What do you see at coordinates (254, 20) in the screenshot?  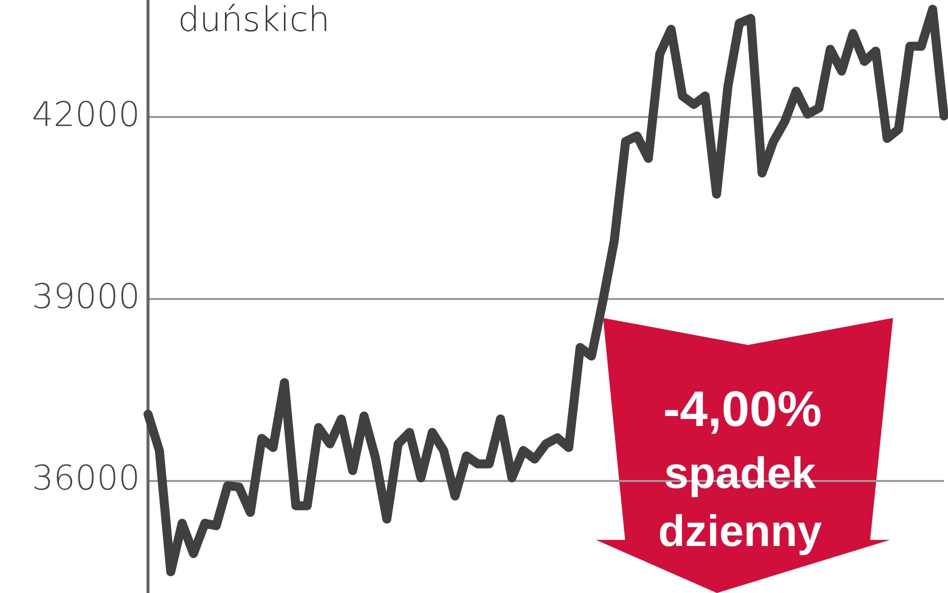 I see `chart-title: duńskich` at bounding box center [254, 20].